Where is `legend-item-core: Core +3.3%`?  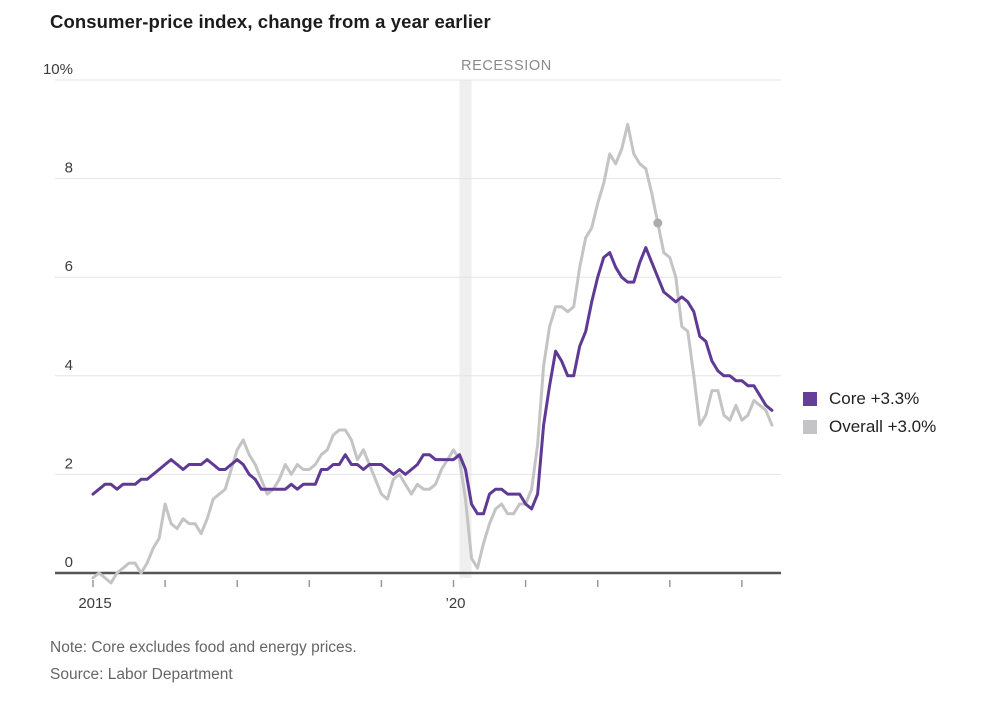 legend-item-core: Core +3.3% is located at coordinates (869, 399).